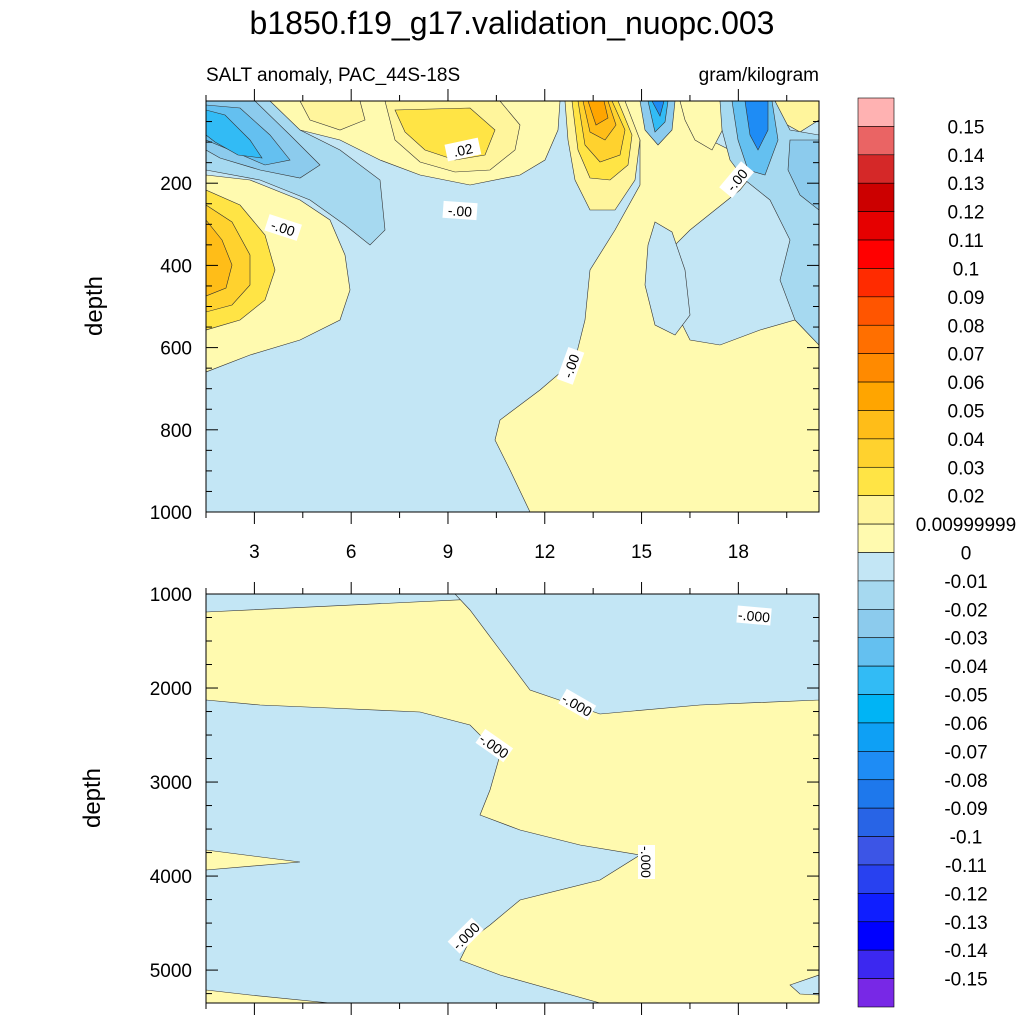  What do you see at coordinates (965, 894) in the screenshot?
I see `colorbar-label: -0.12` at bounding box center [965, 894].